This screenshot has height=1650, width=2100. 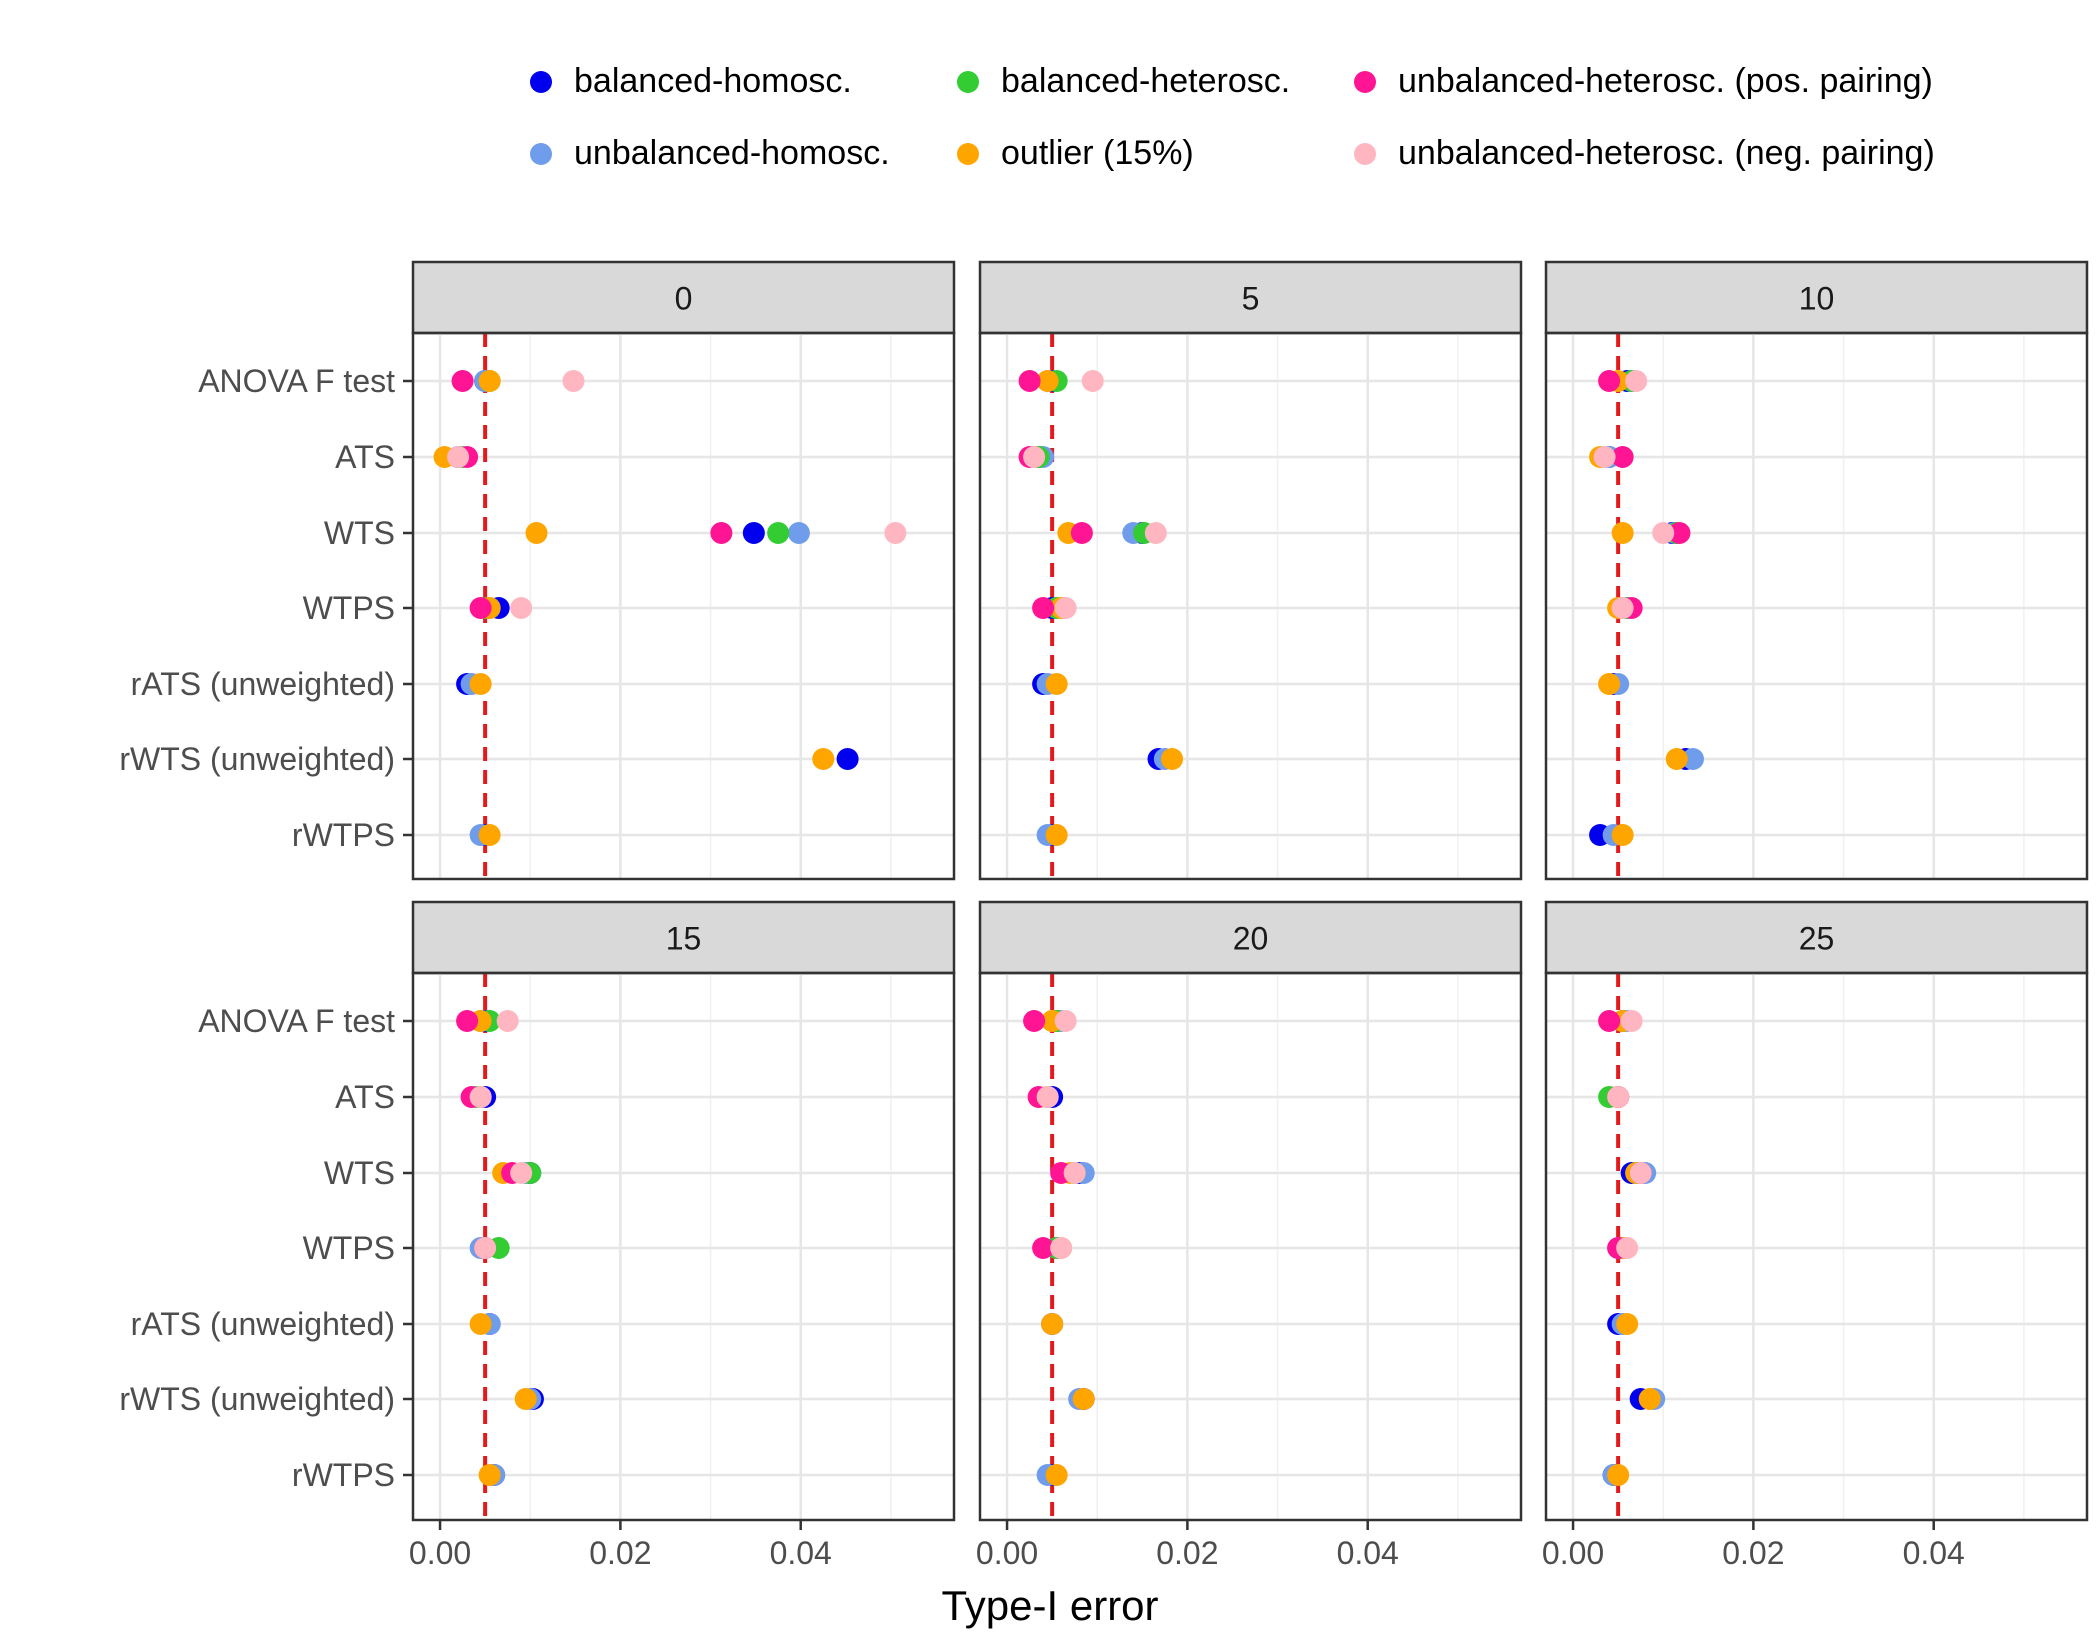 What do you see at coordinates (1665, 81) in the screenshot?
I see `legend-label-unbalanced-heterosc-pos: unbalanced-heterosc. (pos. pairing)` at bounding box center [1665, 81].